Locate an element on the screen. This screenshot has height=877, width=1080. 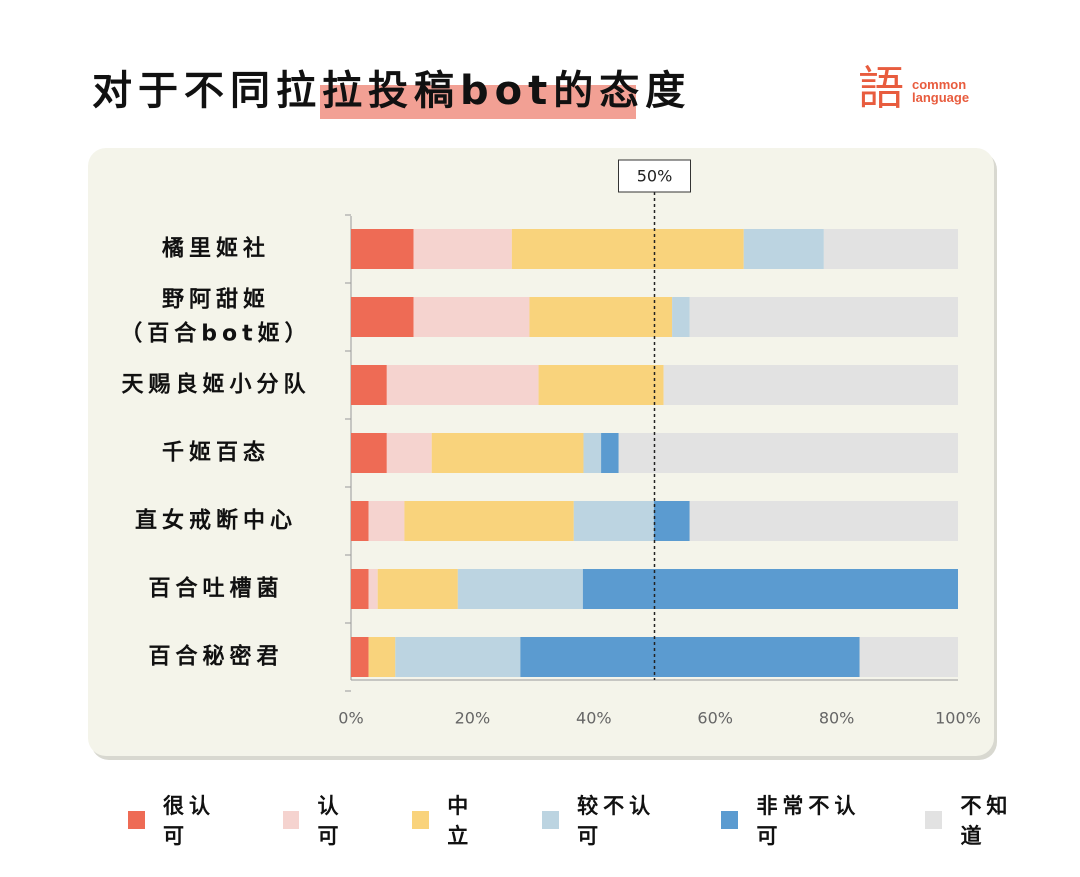
legend-item: 认可 is located at coordinates (324, 820).